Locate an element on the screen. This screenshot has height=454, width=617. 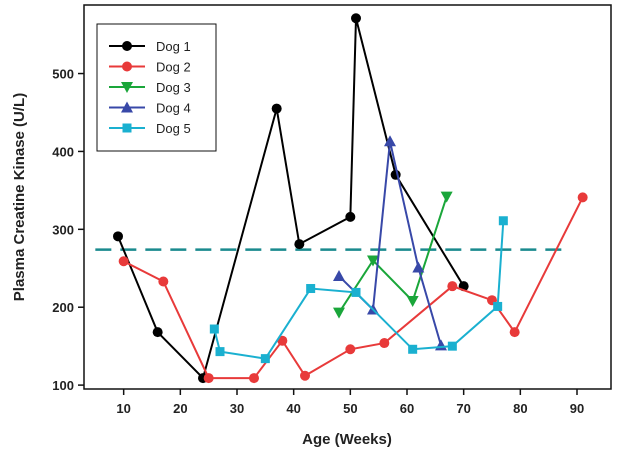
x-axis-title: Age (Weeks) is located at coordinates (347, 439).